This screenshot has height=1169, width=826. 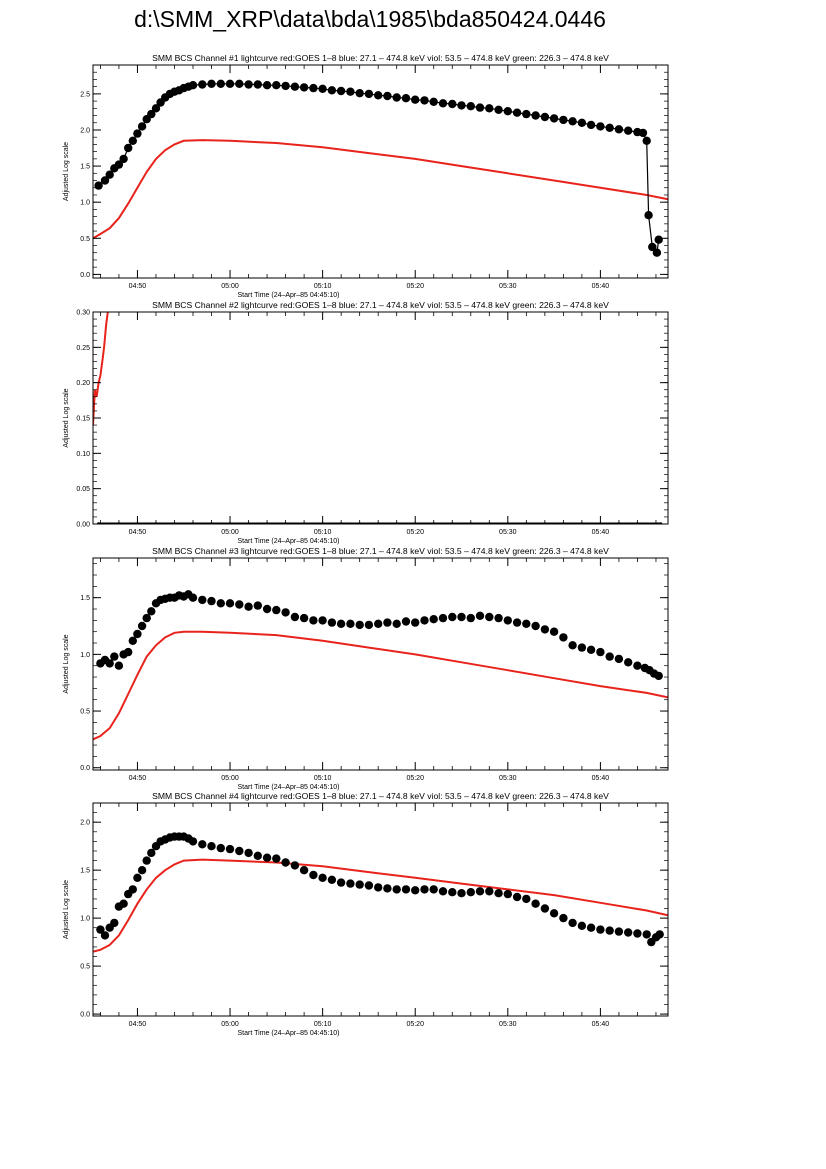 What do you see at coordinates (380, 189) in the screenshot?
I see `goes-curve` at bounding box center [380, 189].